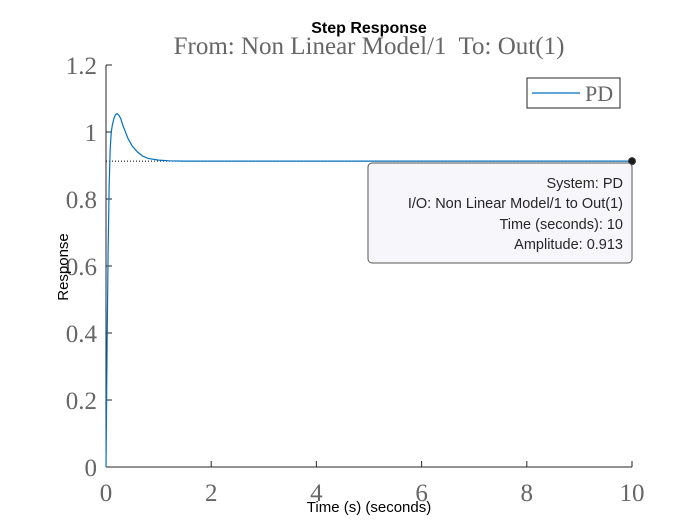 The width and height of the screenshot is (700, 525). Describe the element at coordinates (561, 225) in the screenshot. I see `datatip-time: Time (seconds): 10` at that location.